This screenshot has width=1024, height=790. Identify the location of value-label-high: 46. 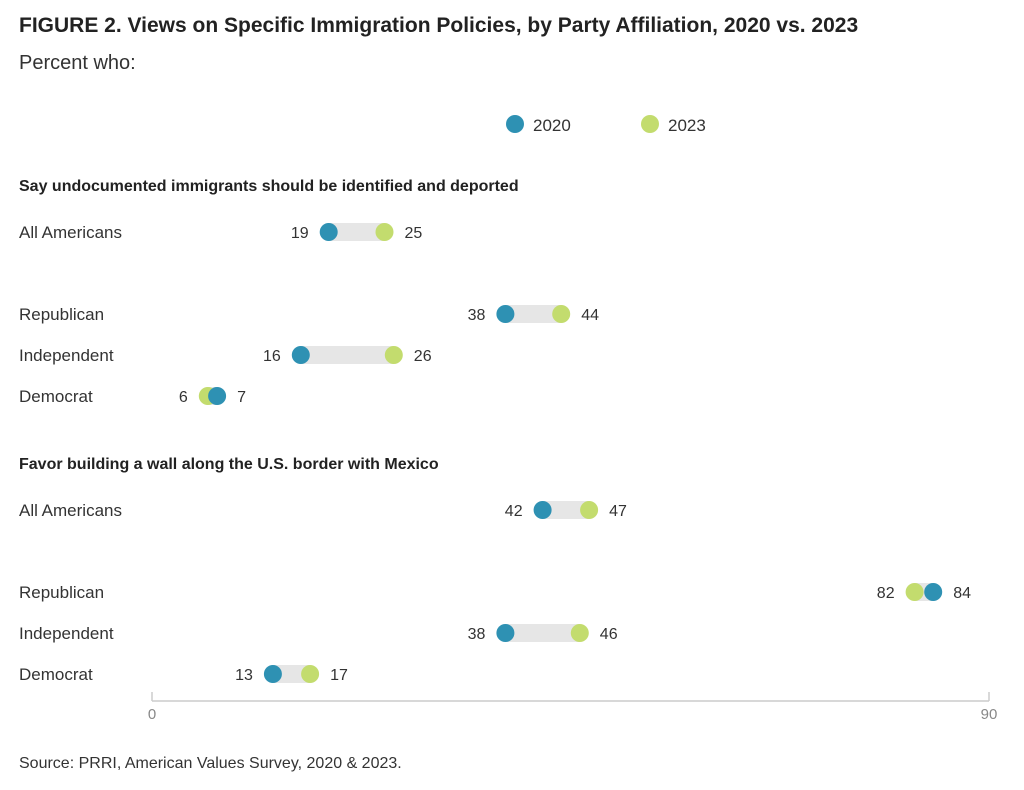
(609, 634).